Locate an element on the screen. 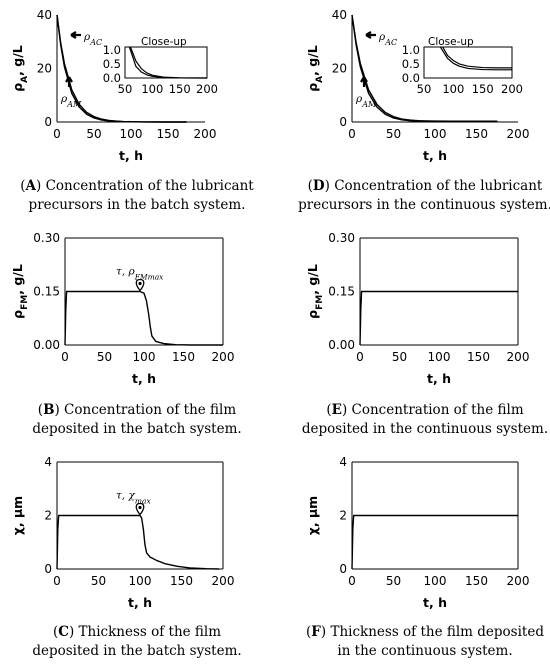 Image resolution: width=550 pixels, height=671 pixels. caption-line-2: precursors in the batch system. is located at coordinates (137, 205).